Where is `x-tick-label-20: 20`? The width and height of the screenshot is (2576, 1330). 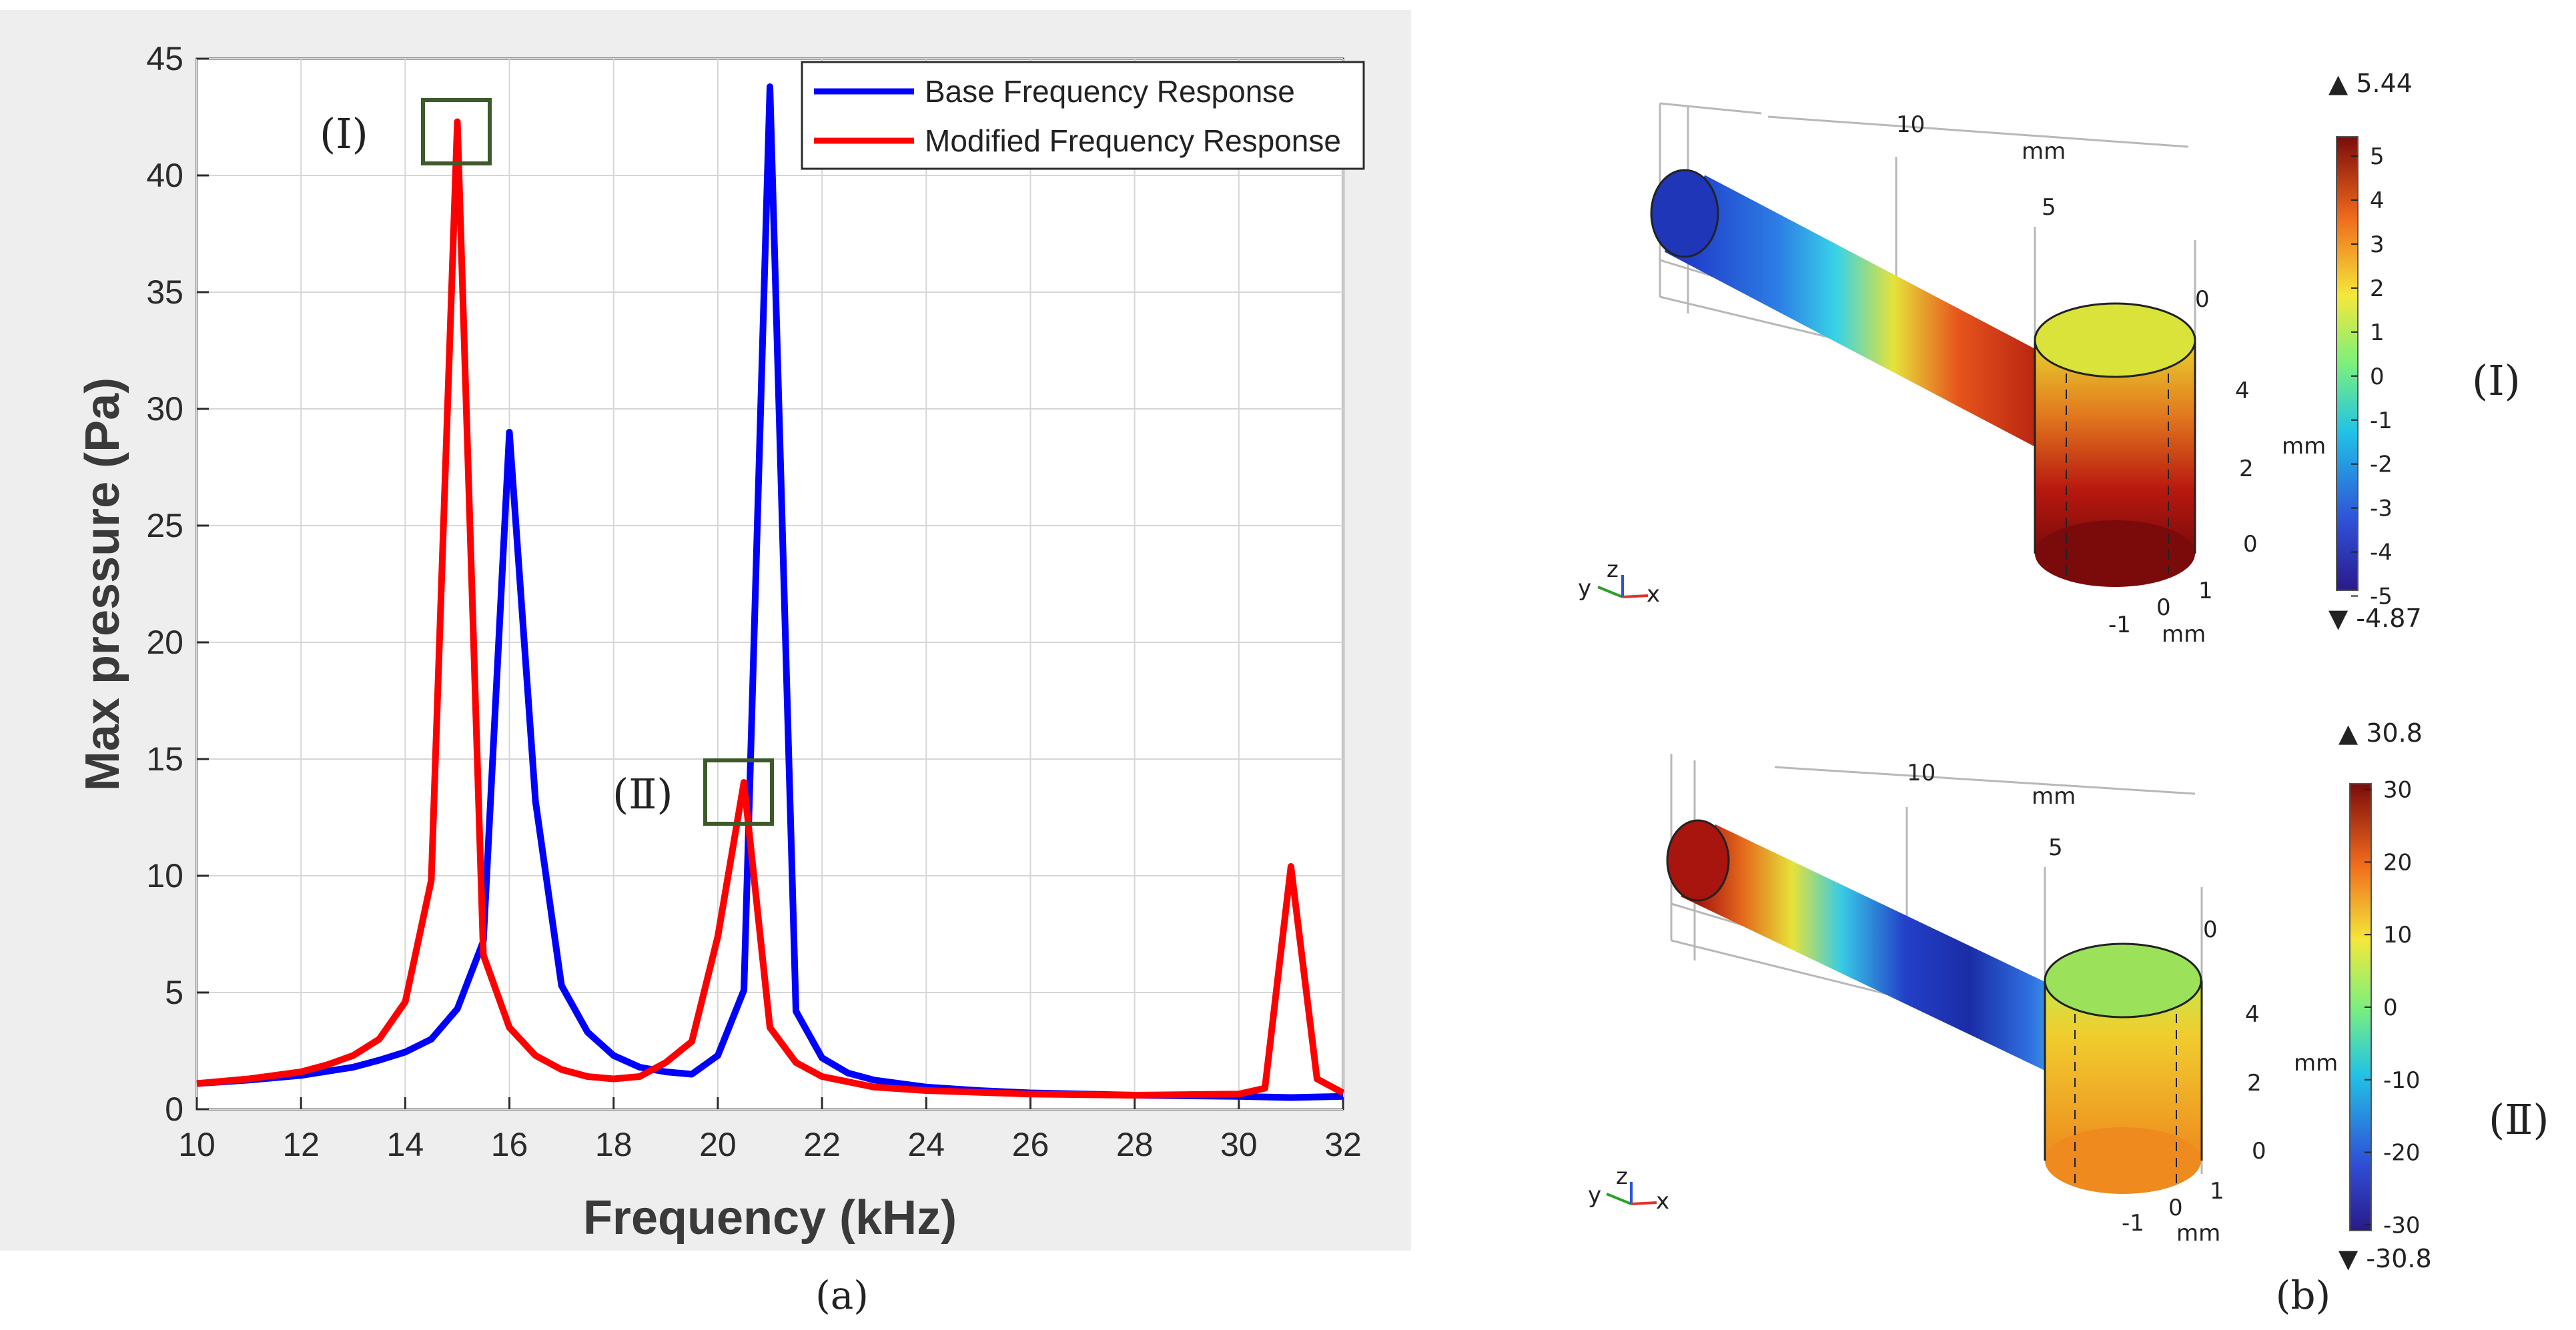 x-tick-label-20: 20 is located at coordinates (718, 1144).